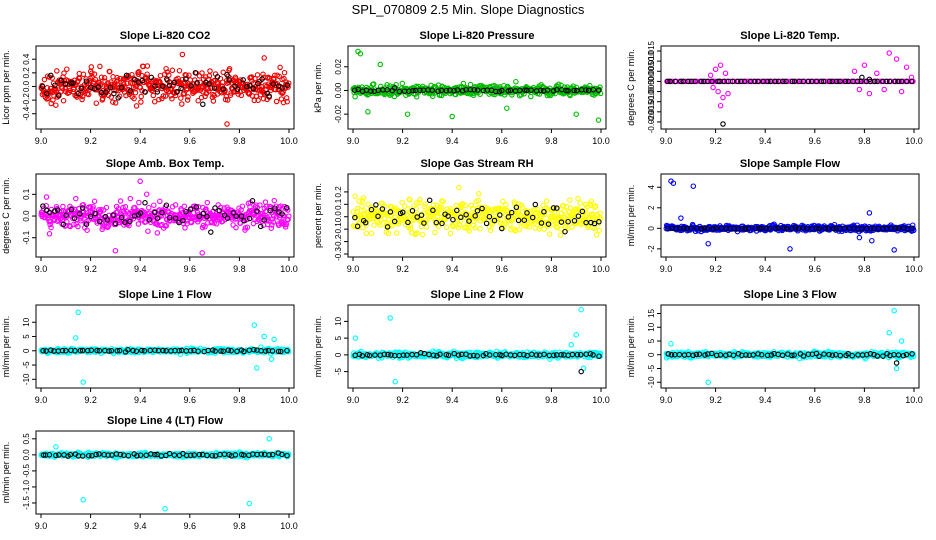  Describe the element at coordinates (651, 249) in the screenshot. I see `y-tick-label: -2` at that location.